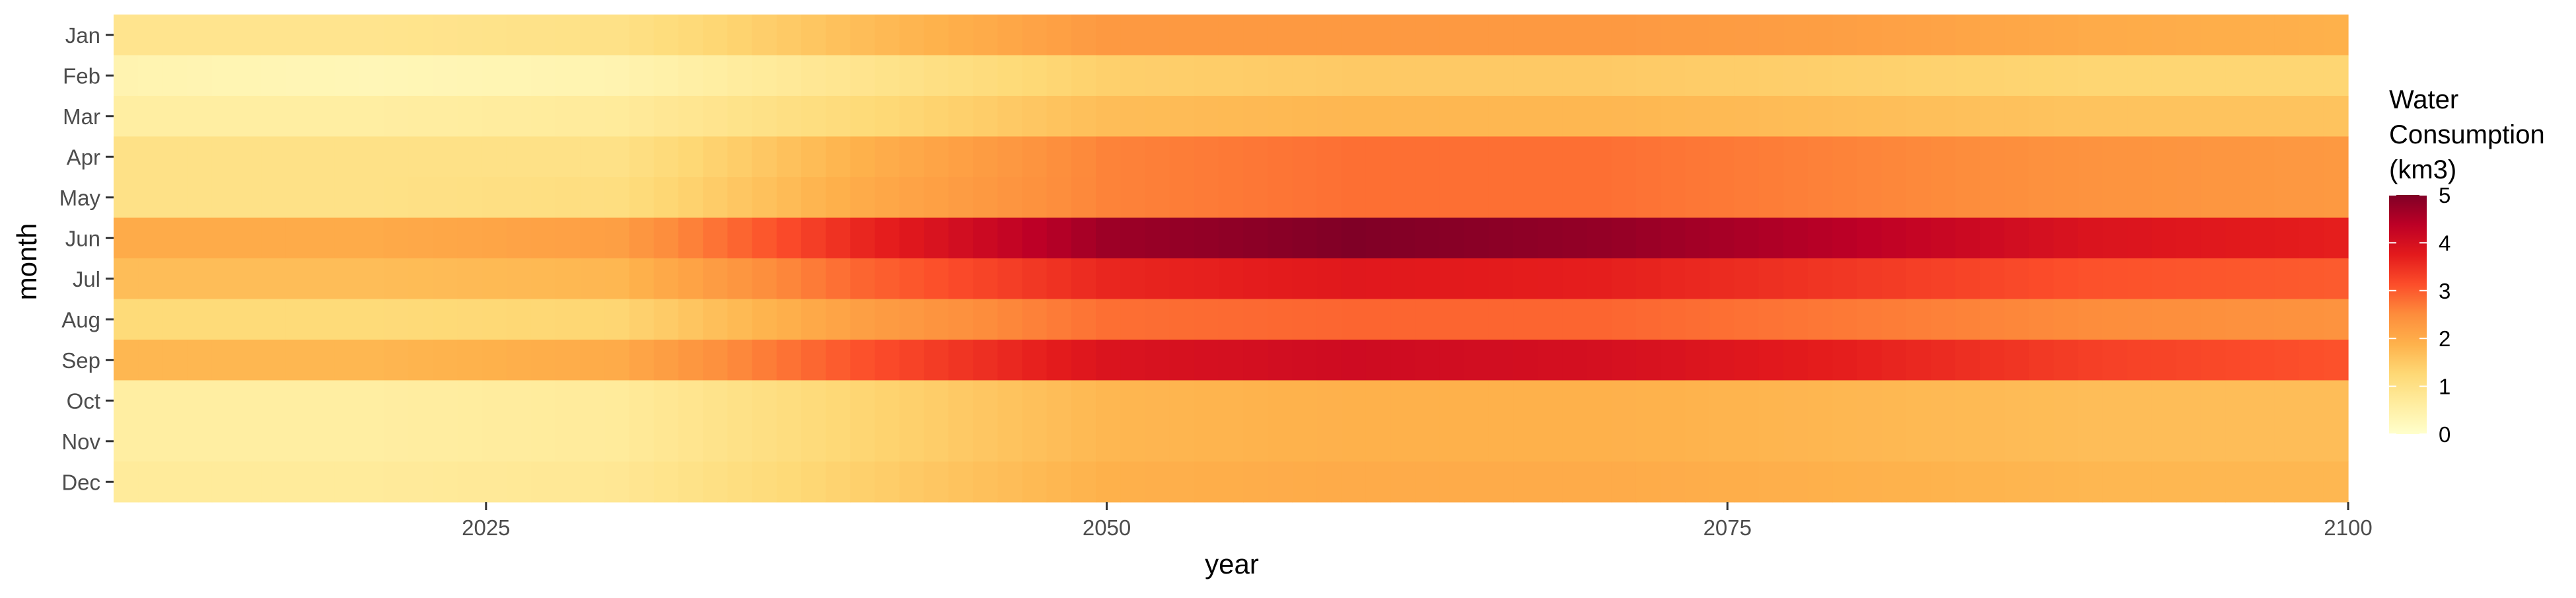  Describe the element at coordinates (80, 482) in the screenshot. I see `y-tick-label: Dec` at that location.